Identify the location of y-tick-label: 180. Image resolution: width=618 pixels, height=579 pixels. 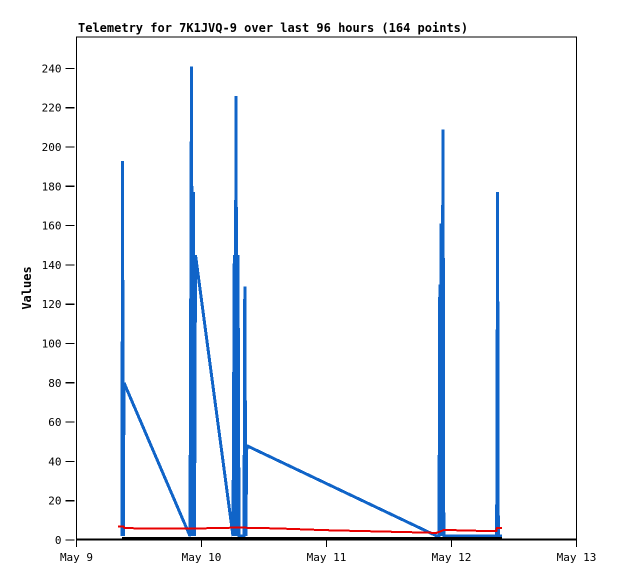
(52, 186).